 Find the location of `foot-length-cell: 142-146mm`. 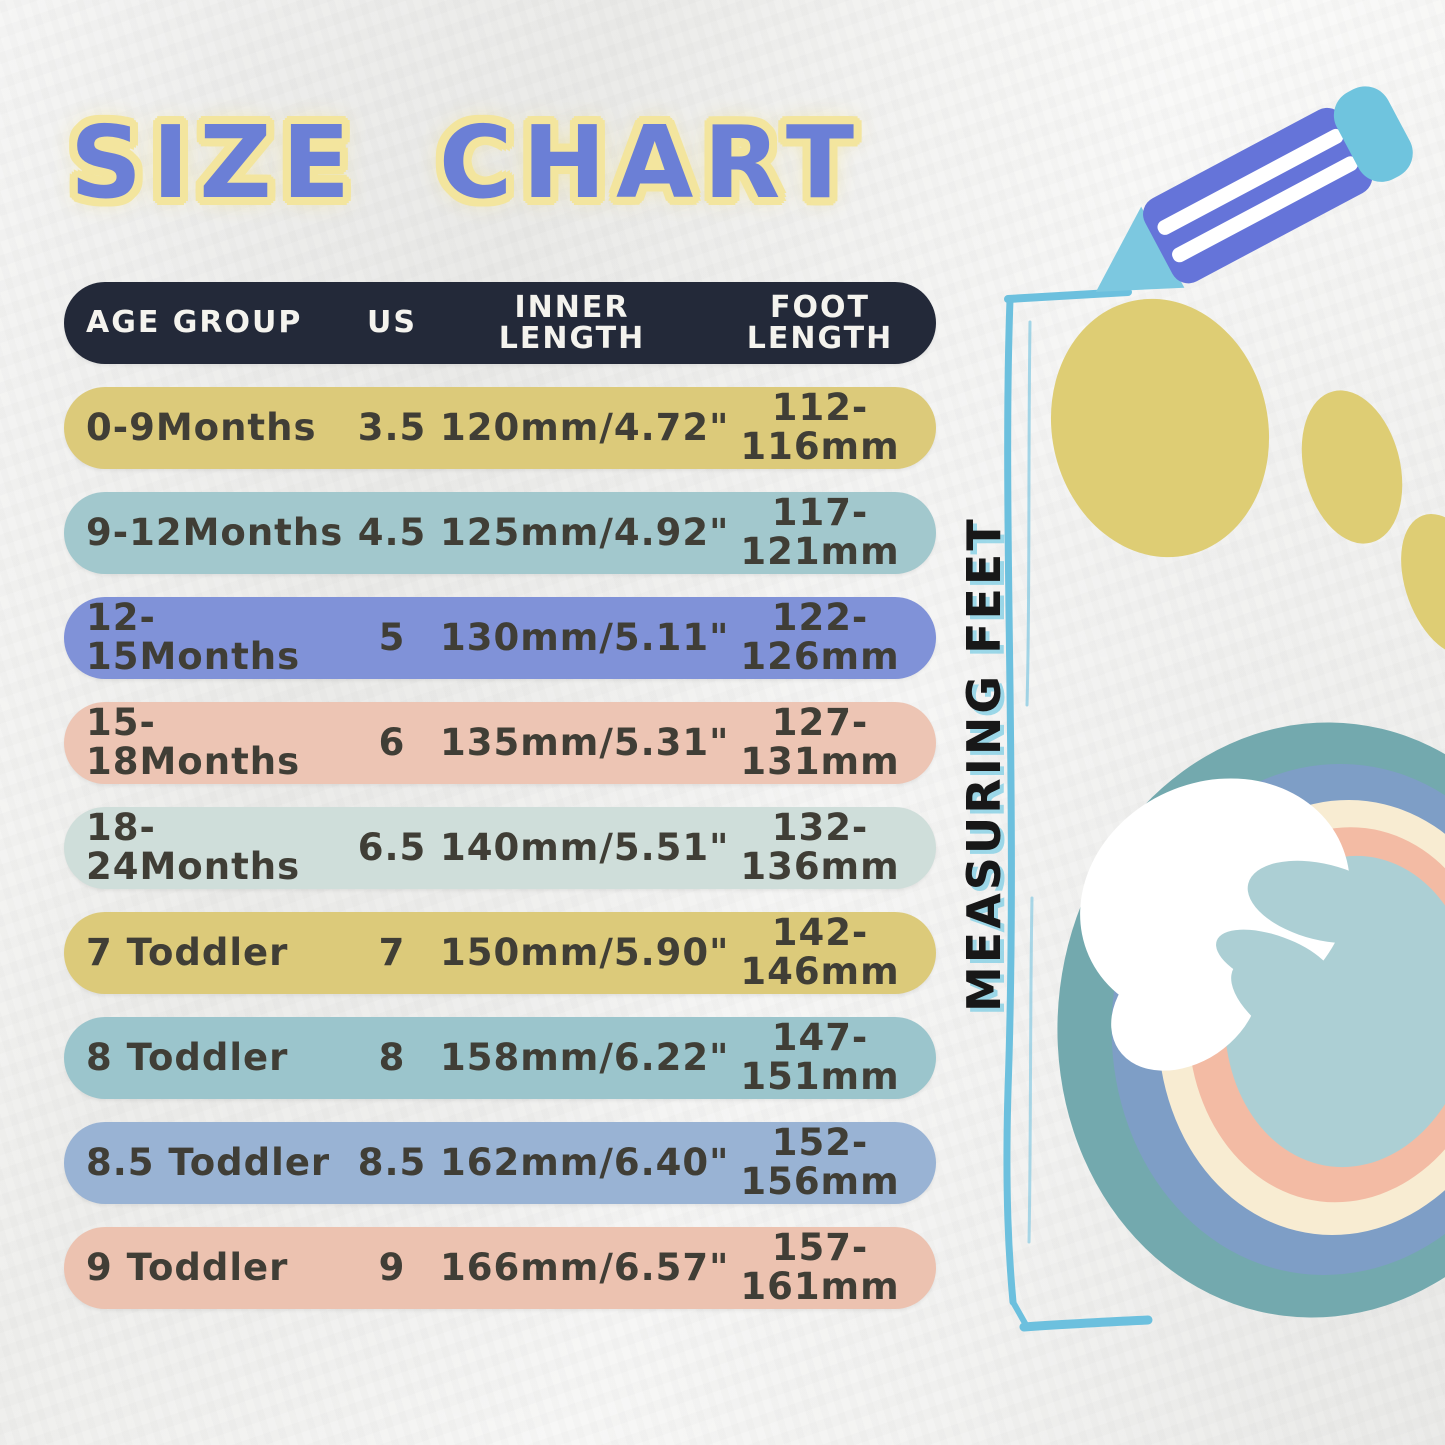

foot-length-cell: 142-146mm is located at coordinates (820, 952).